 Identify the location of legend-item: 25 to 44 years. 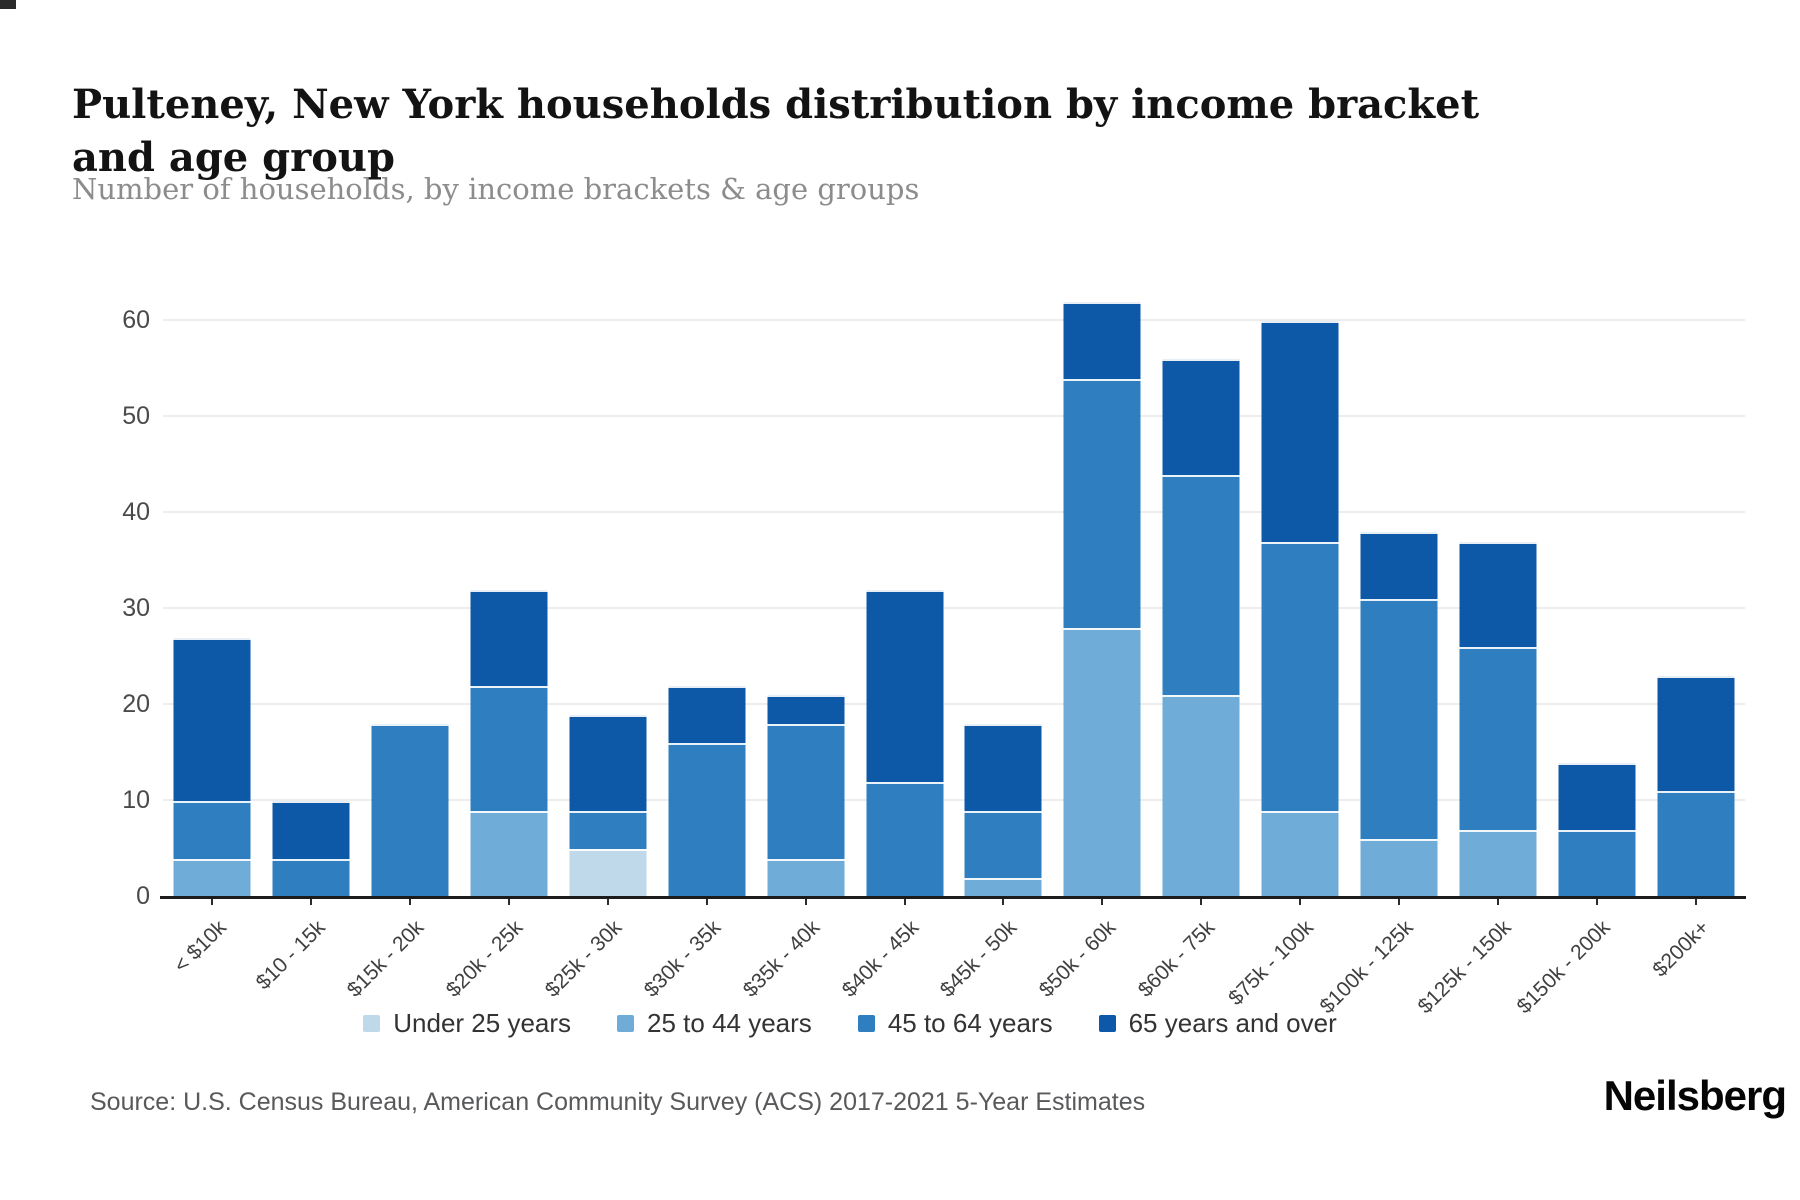
(714, 1023).